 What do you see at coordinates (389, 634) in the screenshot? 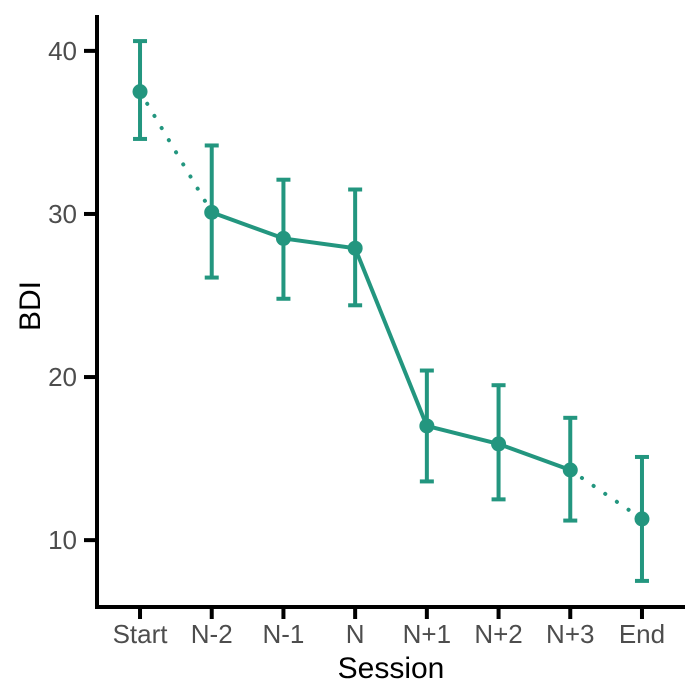
I see `x-tick-labels: Start N-2 N-1 N N+1 N+2 N+3 End` at bounding box center [389, 634].